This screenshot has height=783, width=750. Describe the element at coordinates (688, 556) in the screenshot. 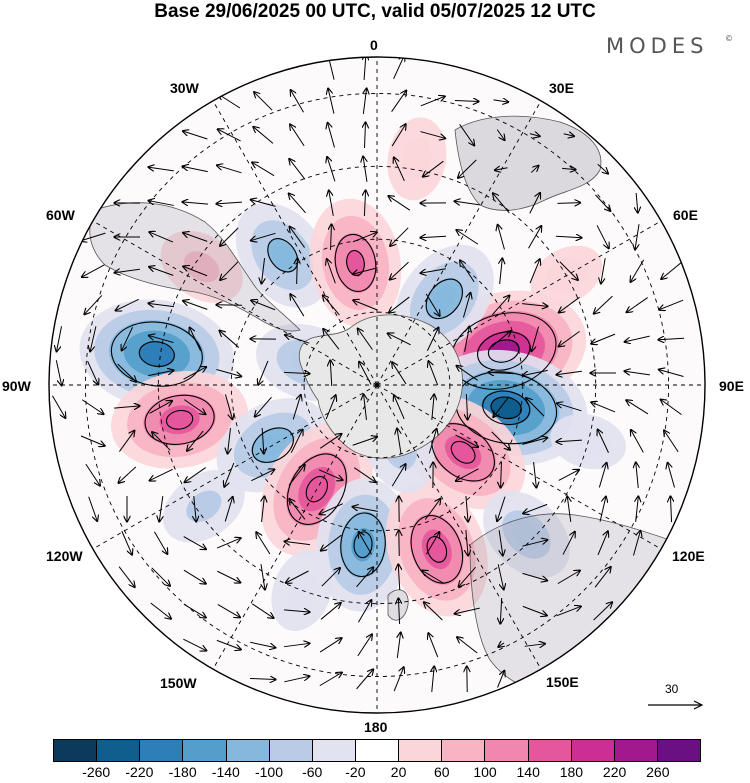

I see `lon-label-120e: 120E` at that location.